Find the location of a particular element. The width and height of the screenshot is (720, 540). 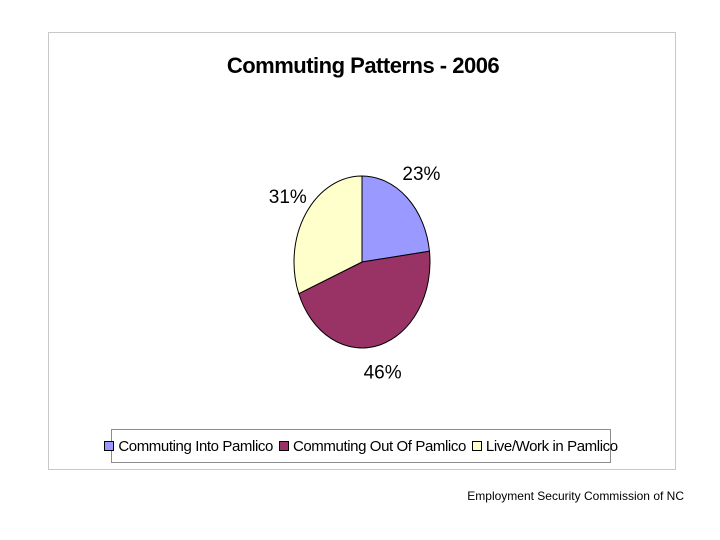

legend-label-0: Commuting Into Pamlico is located at coordinates (195, 446).